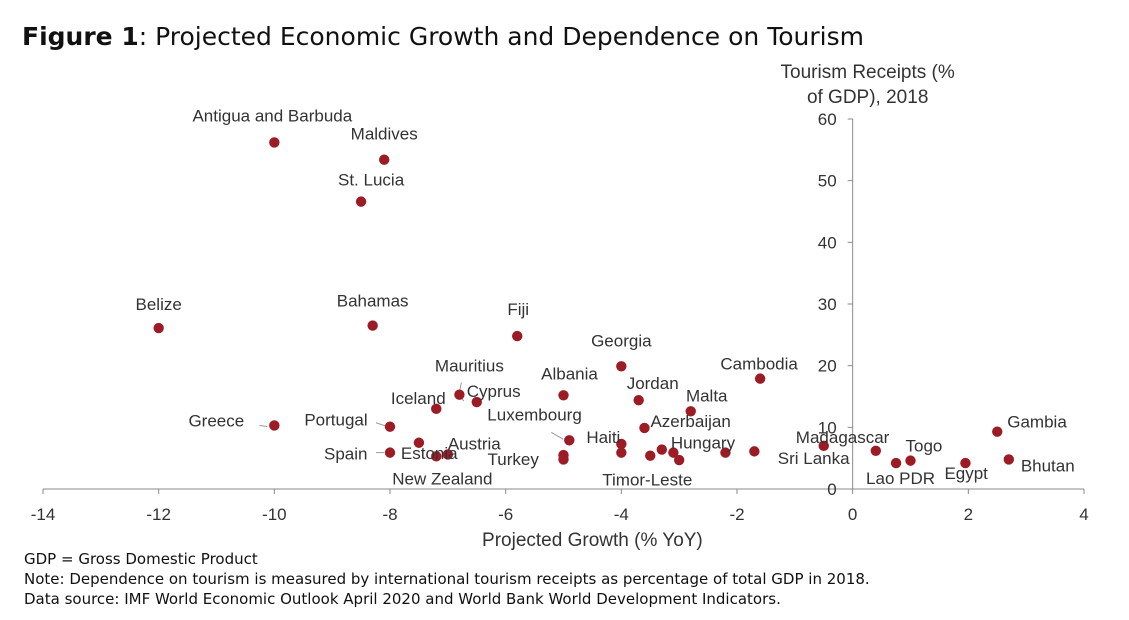 The width and height of the screenshot is (1129, 620). Describe the element at coordinates (345, 454) in the screenshot. I see `data-label: Spain` at that location.